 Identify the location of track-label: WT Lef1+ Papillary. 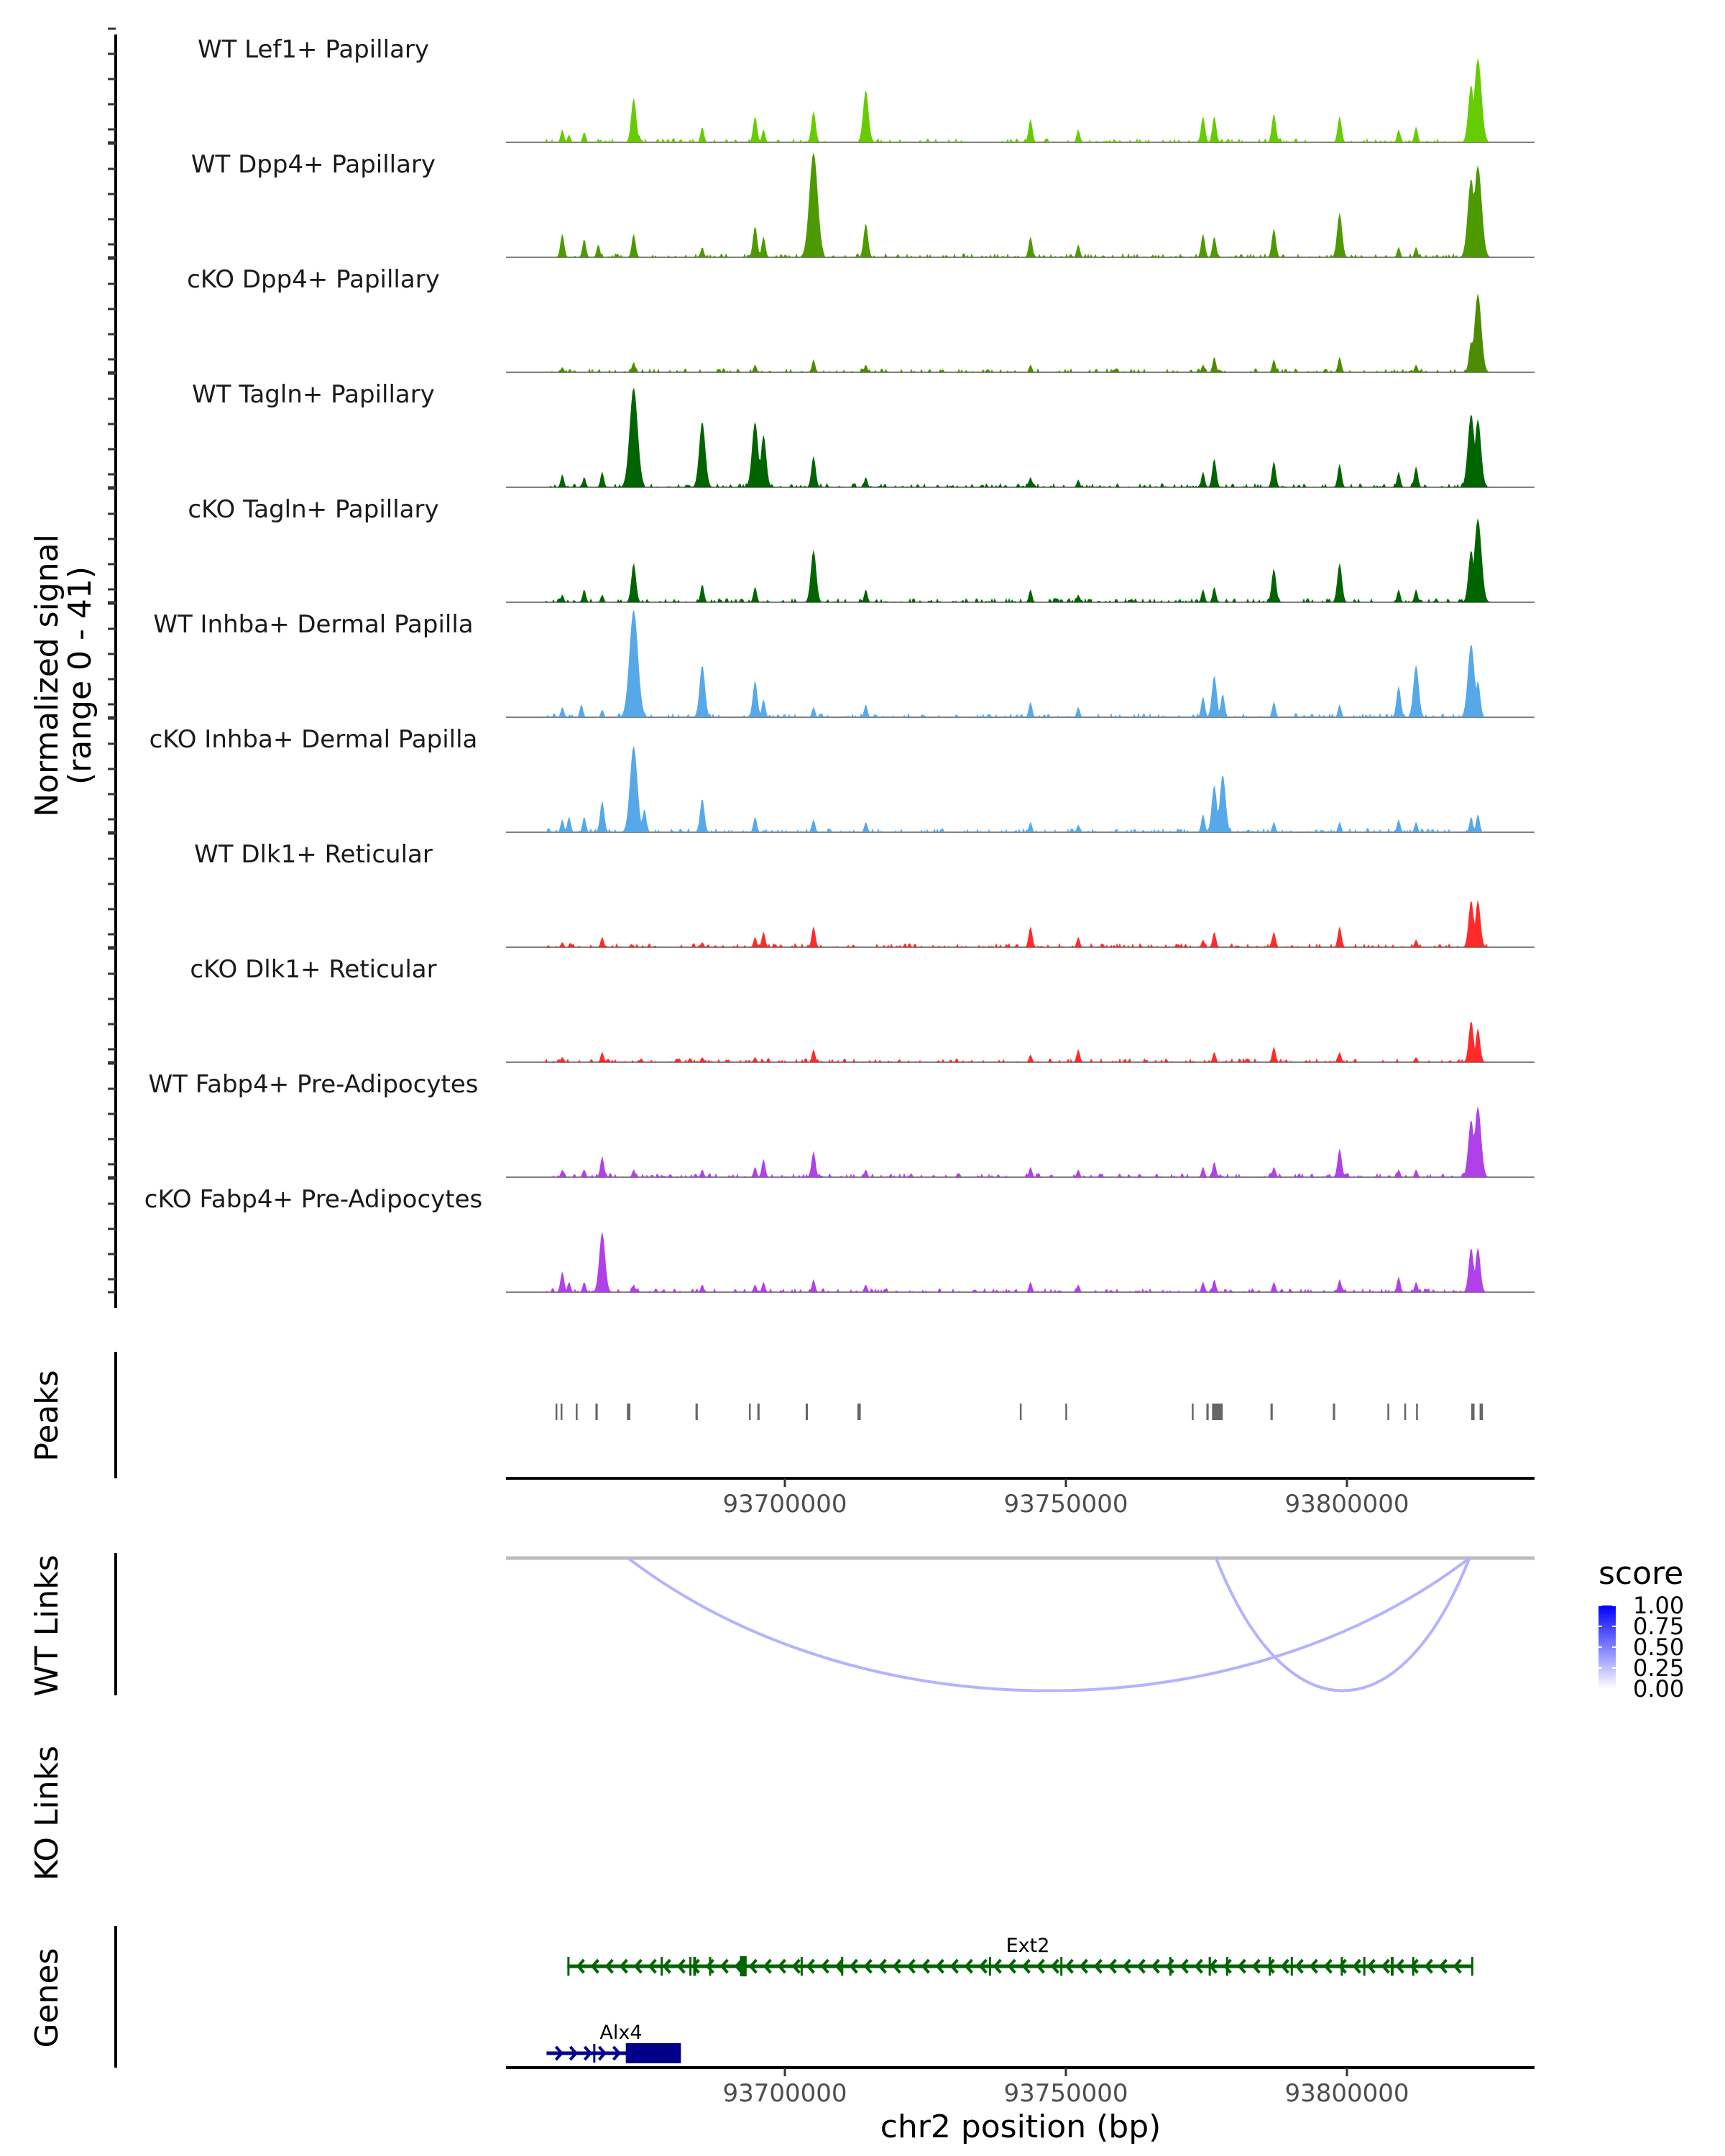
(313, 49).